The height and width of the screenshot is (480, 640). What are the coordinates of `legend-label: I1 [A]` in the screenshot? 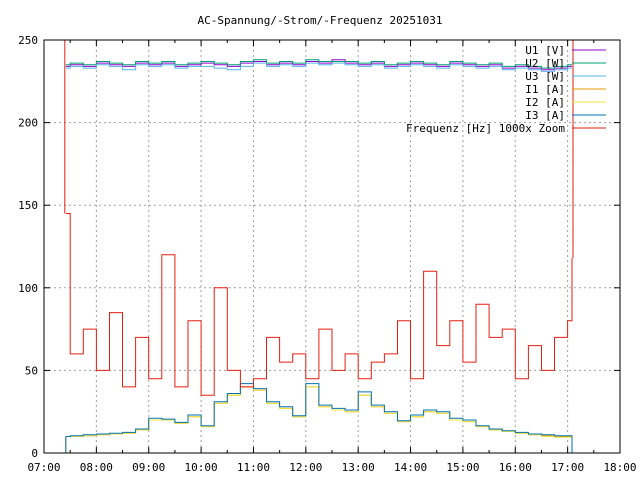 It's located at (545, 89).